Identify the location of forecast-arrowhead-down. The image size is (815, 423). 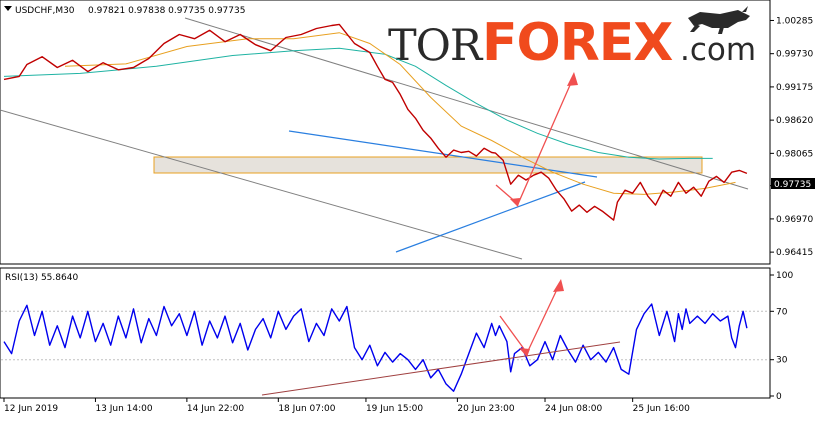
(515, 202).